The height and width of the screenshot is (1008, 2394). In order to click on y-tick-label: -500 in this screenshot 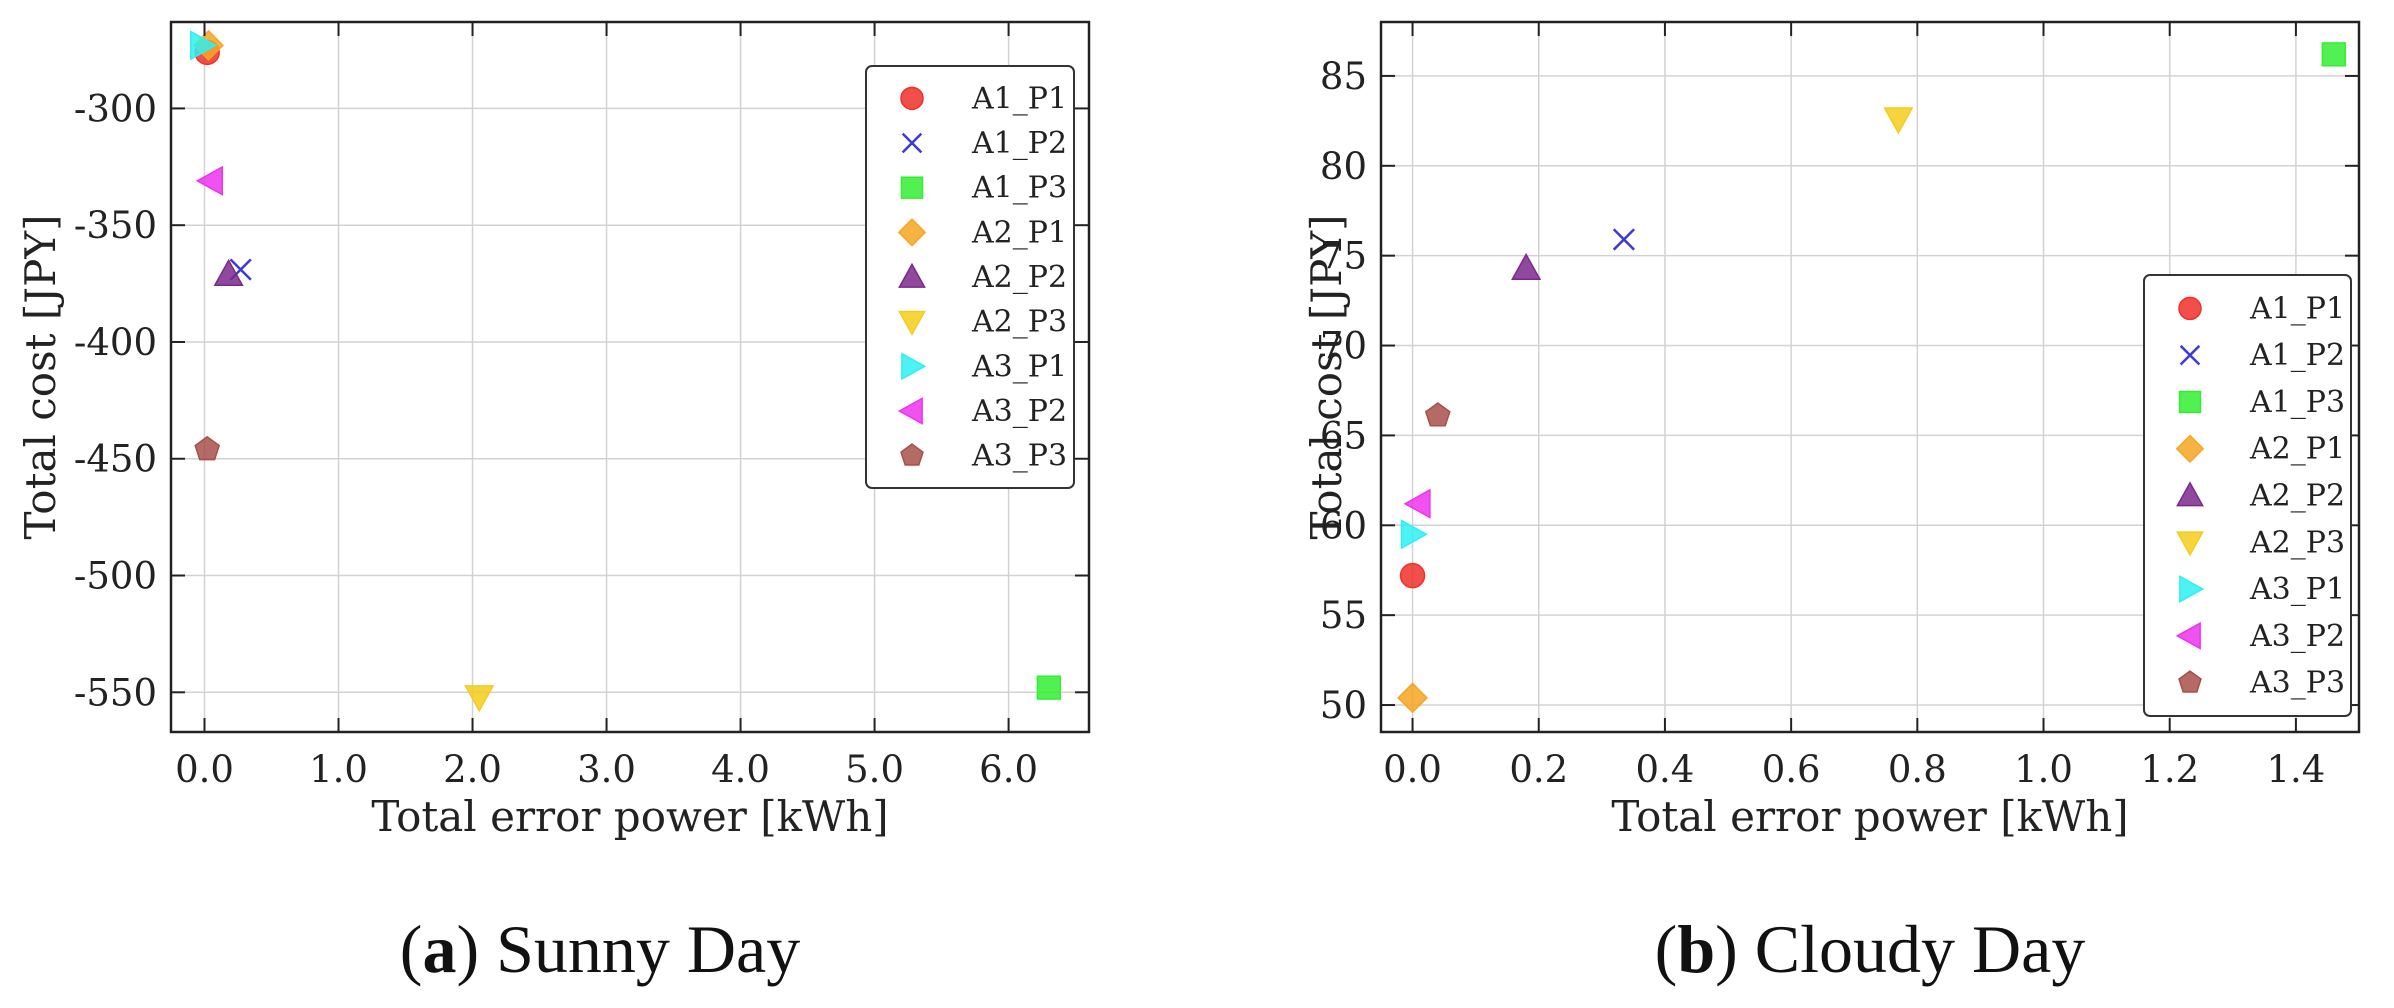, I will do `click(115, 576)`.